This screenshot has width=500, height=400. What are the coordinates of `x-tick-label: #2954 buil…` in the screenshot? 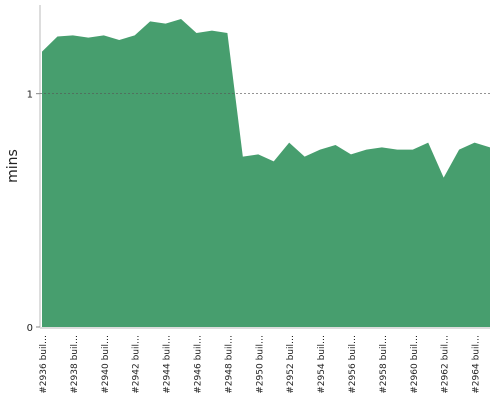 It's located at (322, 364).